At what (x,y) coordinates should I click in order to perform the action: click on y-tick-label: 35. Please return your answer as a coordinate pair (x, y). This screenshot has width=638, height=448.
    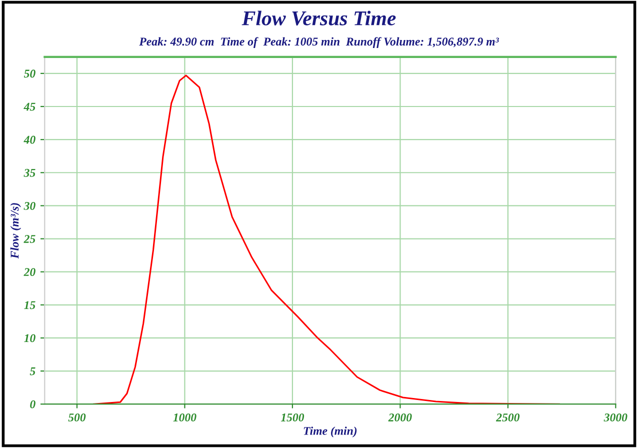
    Looking at the image, I should click on (30, 172).